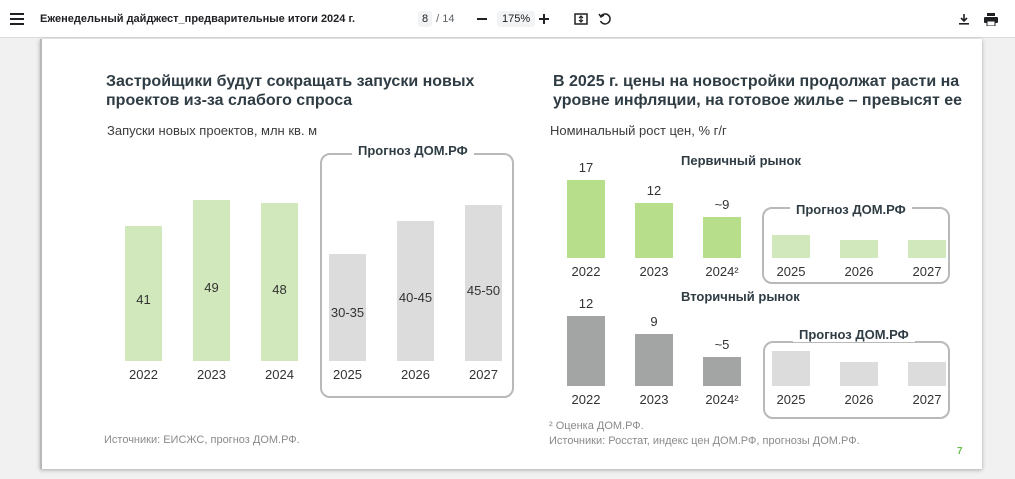  What do you see at coordinates (425, 19) in the screenshot?
I see `page-number-input: 8` at bounding box center [425, 19].